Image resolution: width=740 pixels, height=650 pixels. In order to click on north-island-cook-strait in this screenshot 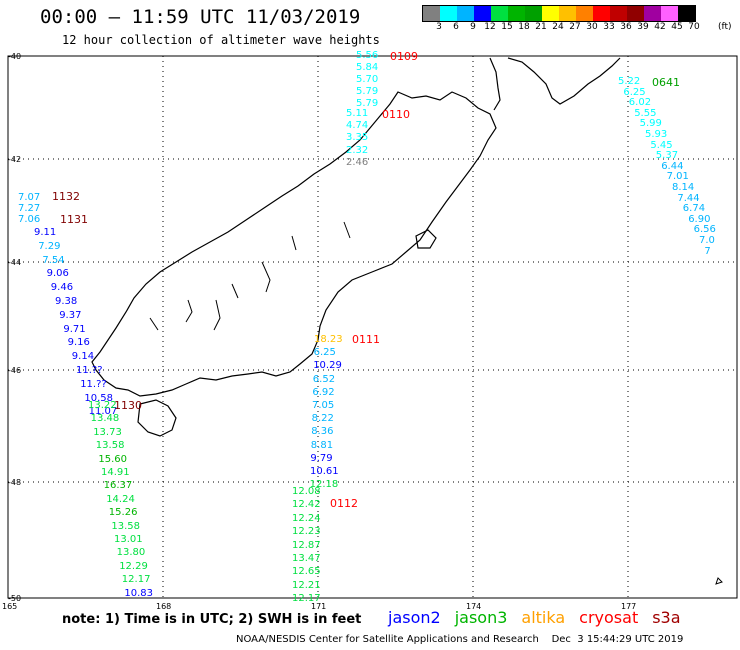, I will do `click(495, 84)`.